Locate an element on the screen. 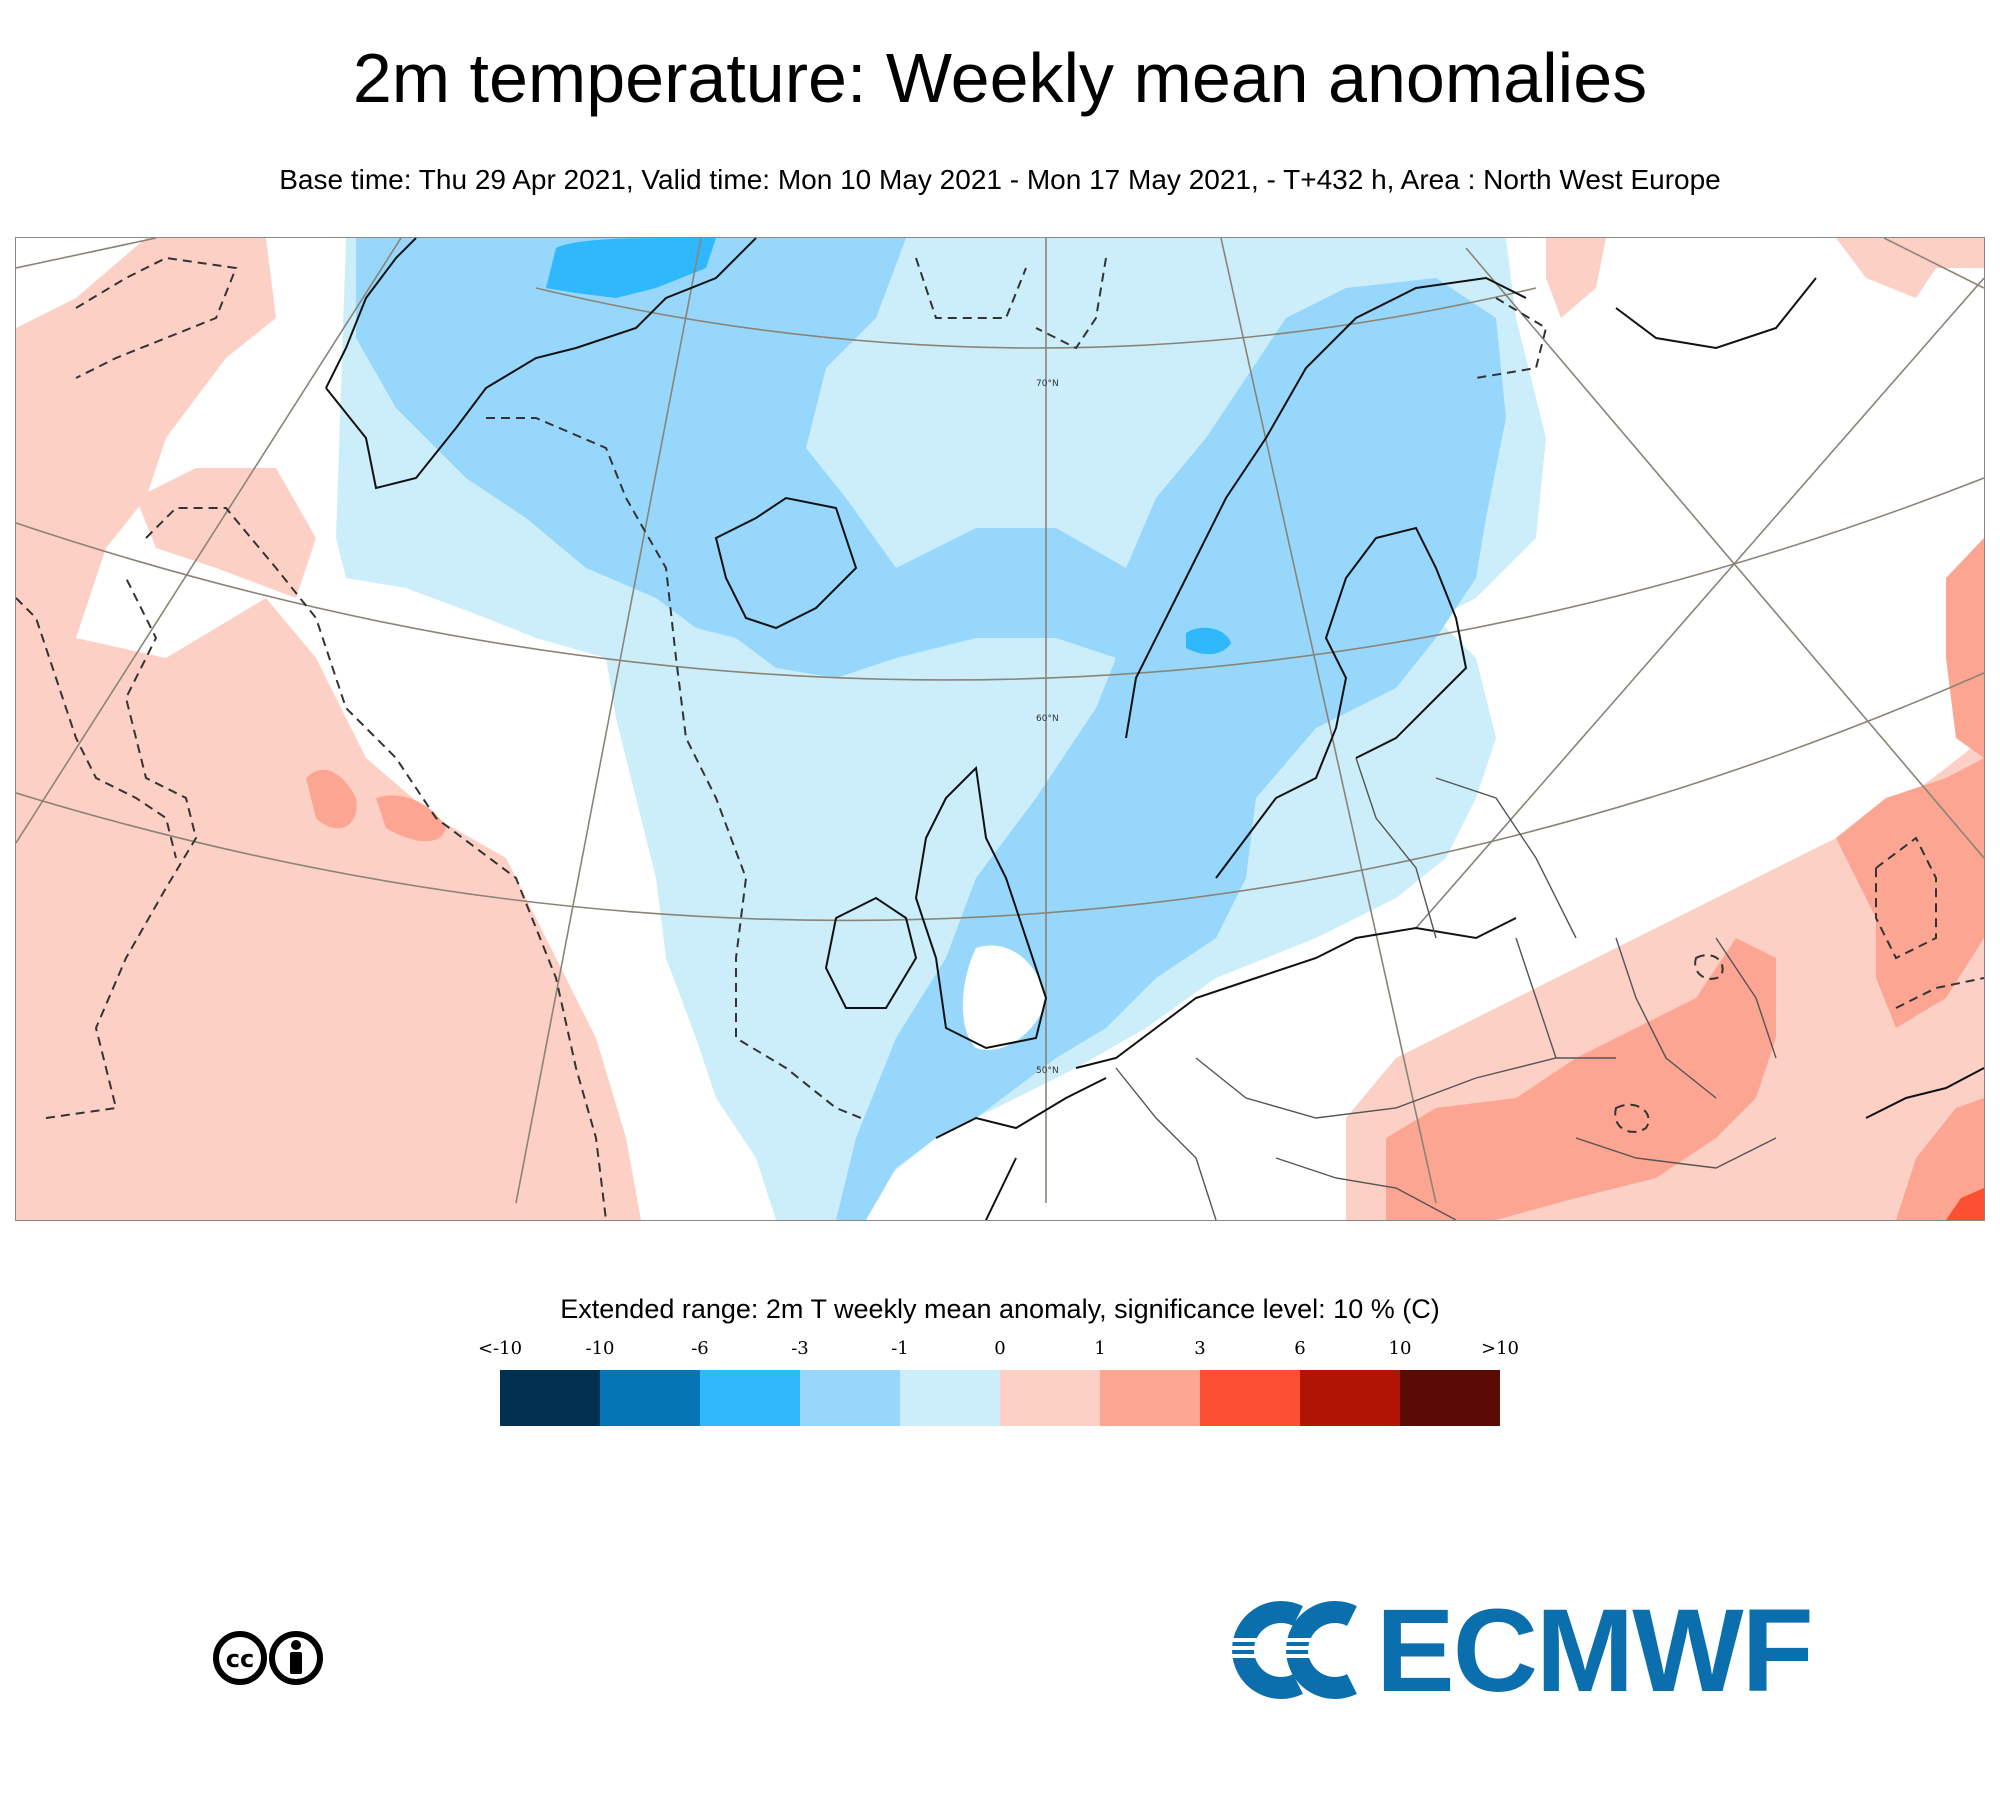 Image resolution: width=2000 pixels, height=1800 pixels. coast-norway is located at coordinates (1326, 507).